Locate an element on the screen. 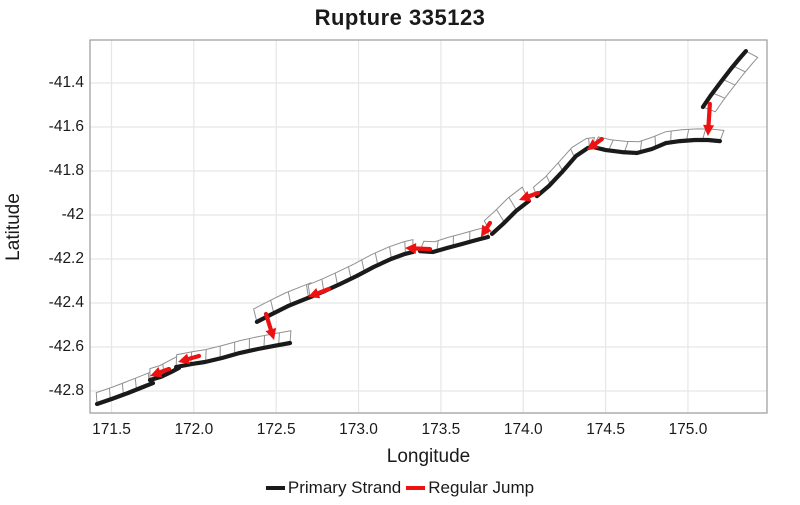 The width and height of the screenshot is (800, 505). primary-strand-swatch-icon is located at coordinates (275, 488).